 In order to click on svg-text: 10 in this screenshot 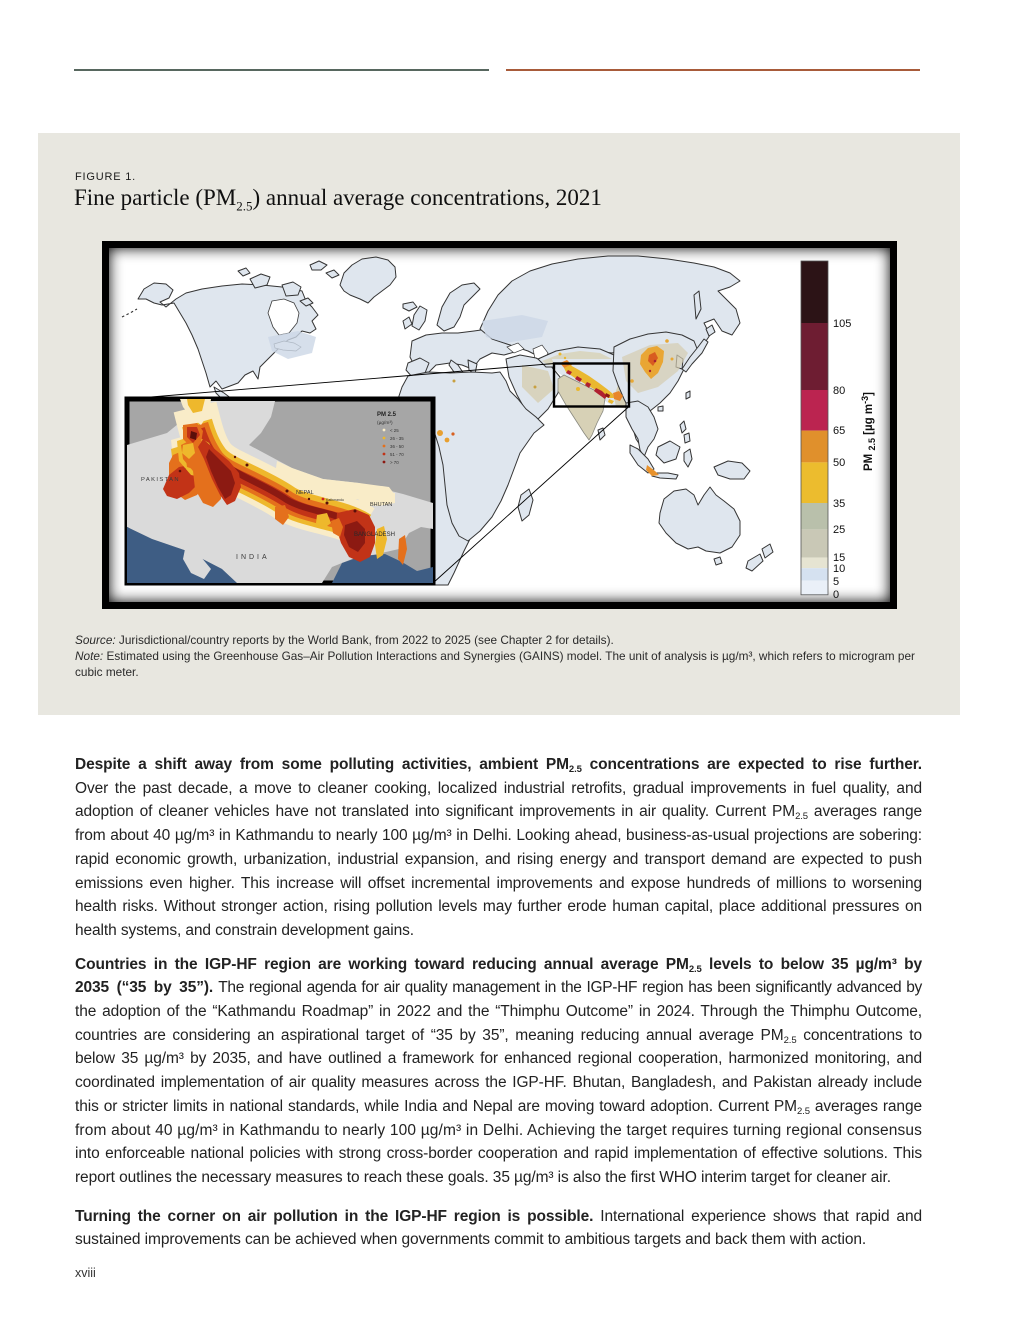, I will do `click(839, 569)`.